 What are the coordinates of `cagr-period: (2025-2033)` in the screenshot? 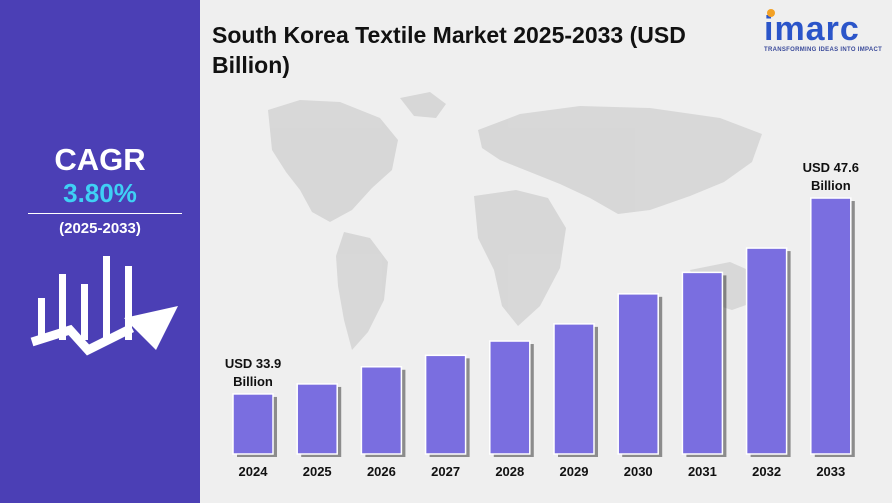 It's located at (100, 228).